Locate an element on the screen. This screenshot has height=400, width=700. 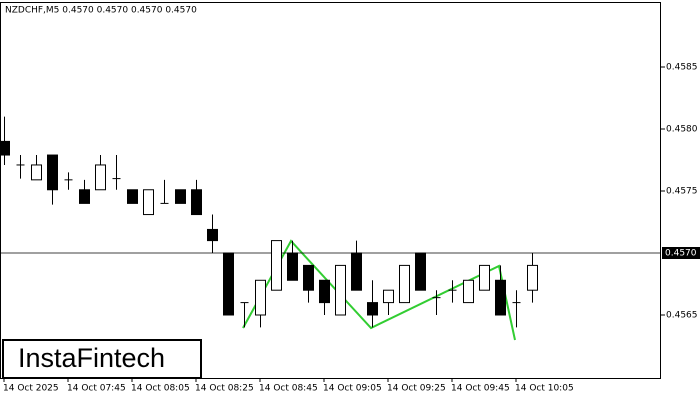
y-tick-label: 0.4575 is located at coordinates (682, 192).